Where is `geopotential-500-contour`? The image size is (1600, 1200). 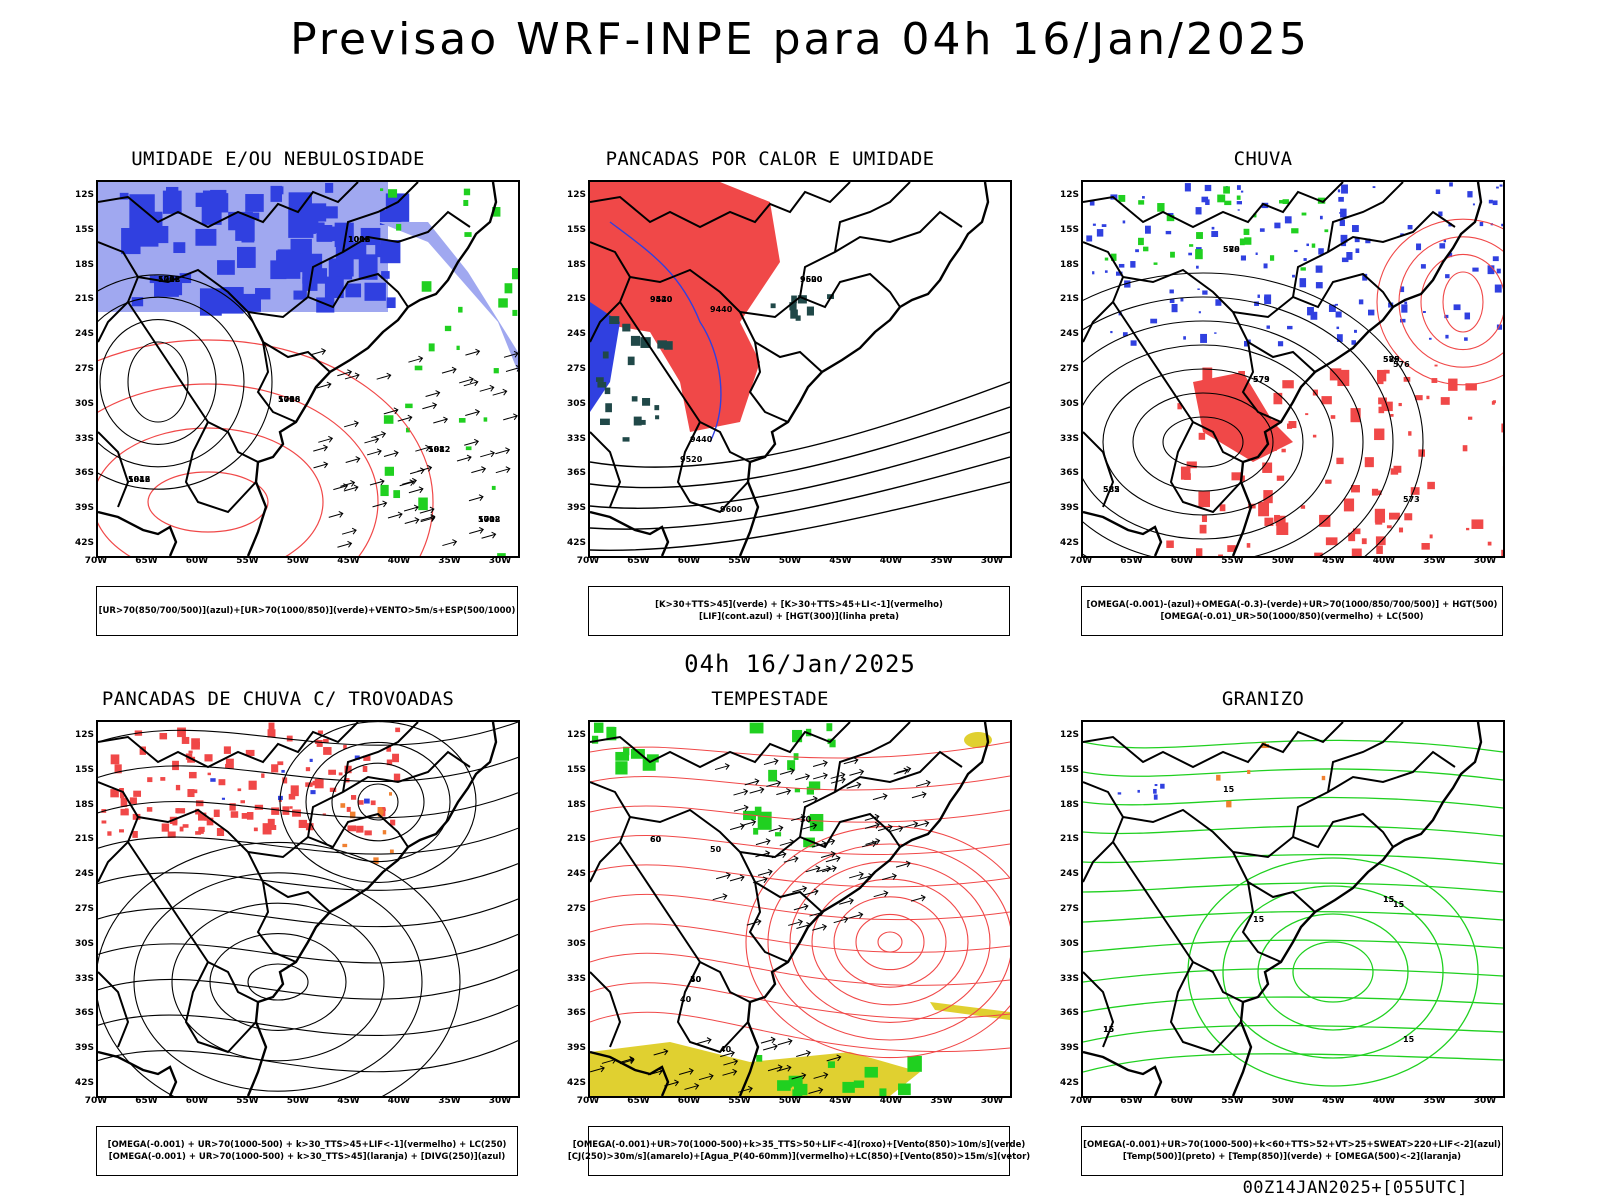
geopotential-500-contour is located at coordinates (1223, 438).